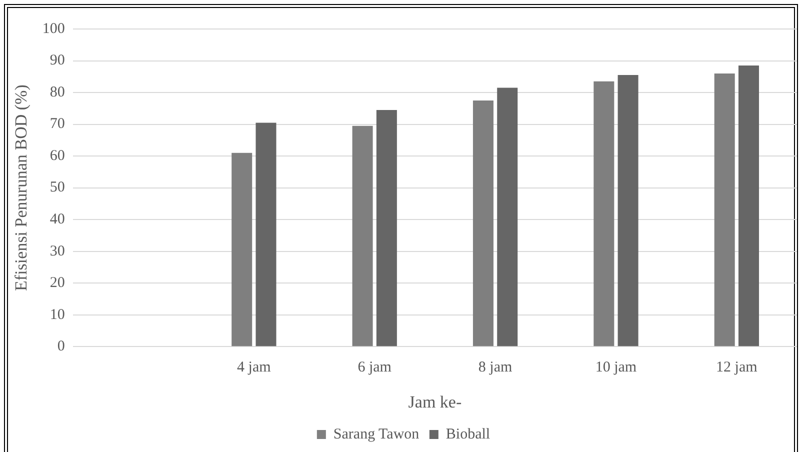 This screenshot has height=452, width=808. I want to click on x-tick-label: 12 jam, so click(737, 368).